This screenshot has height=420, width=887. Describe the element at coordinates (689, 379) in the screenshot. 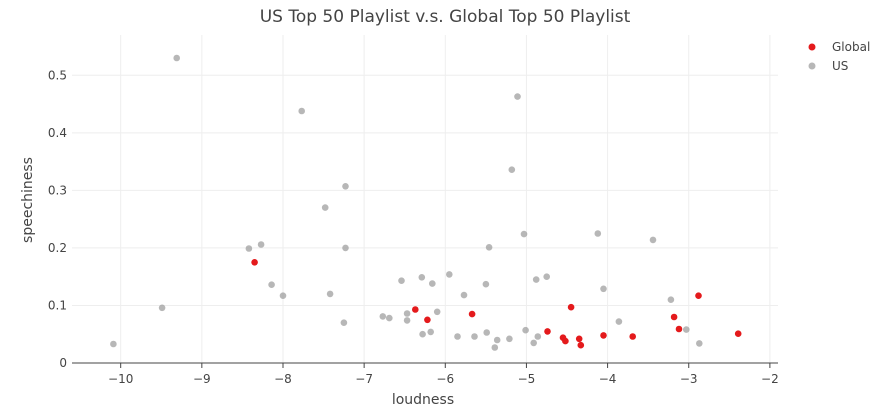

I see `x-tick-label: −3` at that location.